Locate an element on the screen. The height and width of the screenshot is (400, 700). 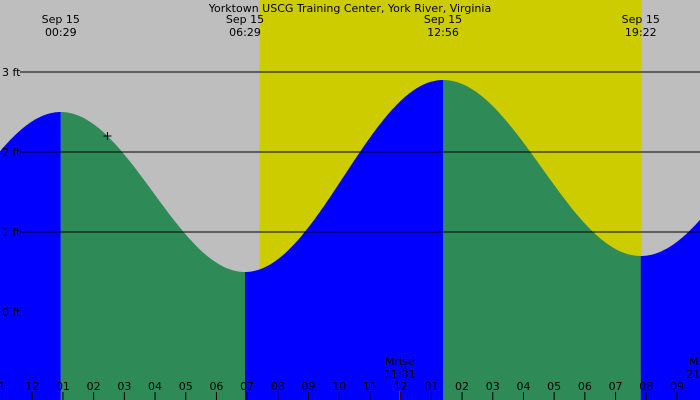
moon-event-label: Mrise is located at coordinates (400, 361).